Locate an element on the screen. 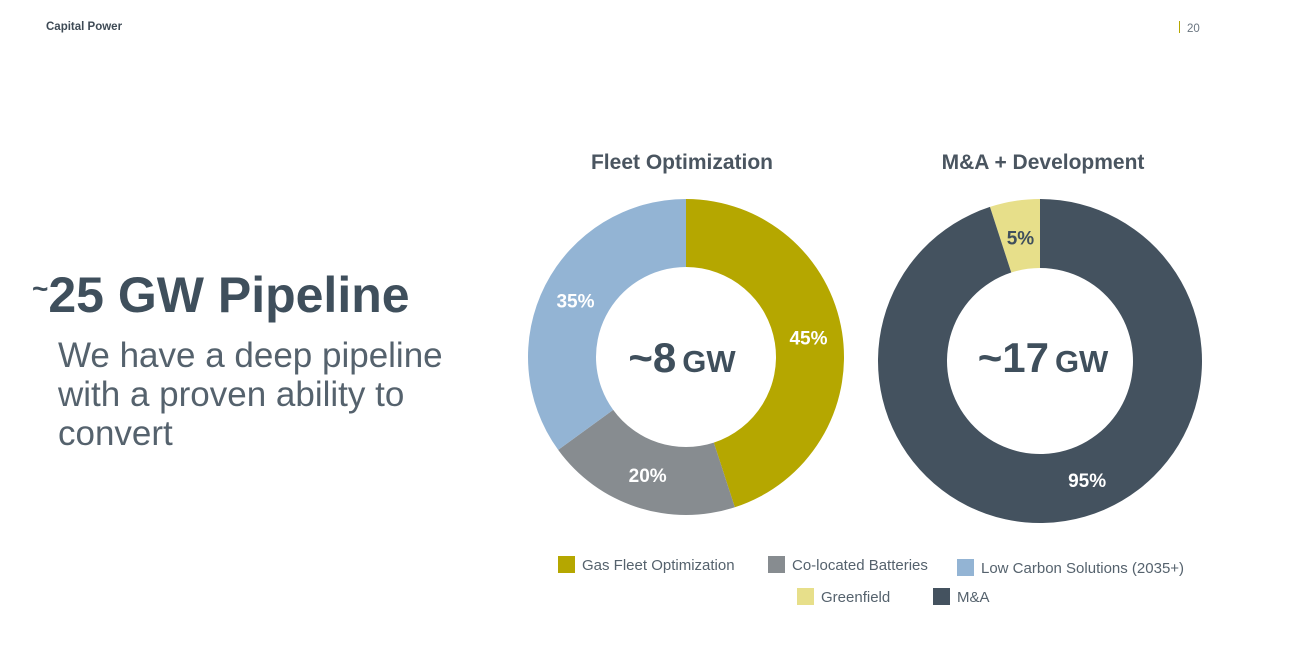  headline-tilde: ~ is located at coordinates (40, 288).